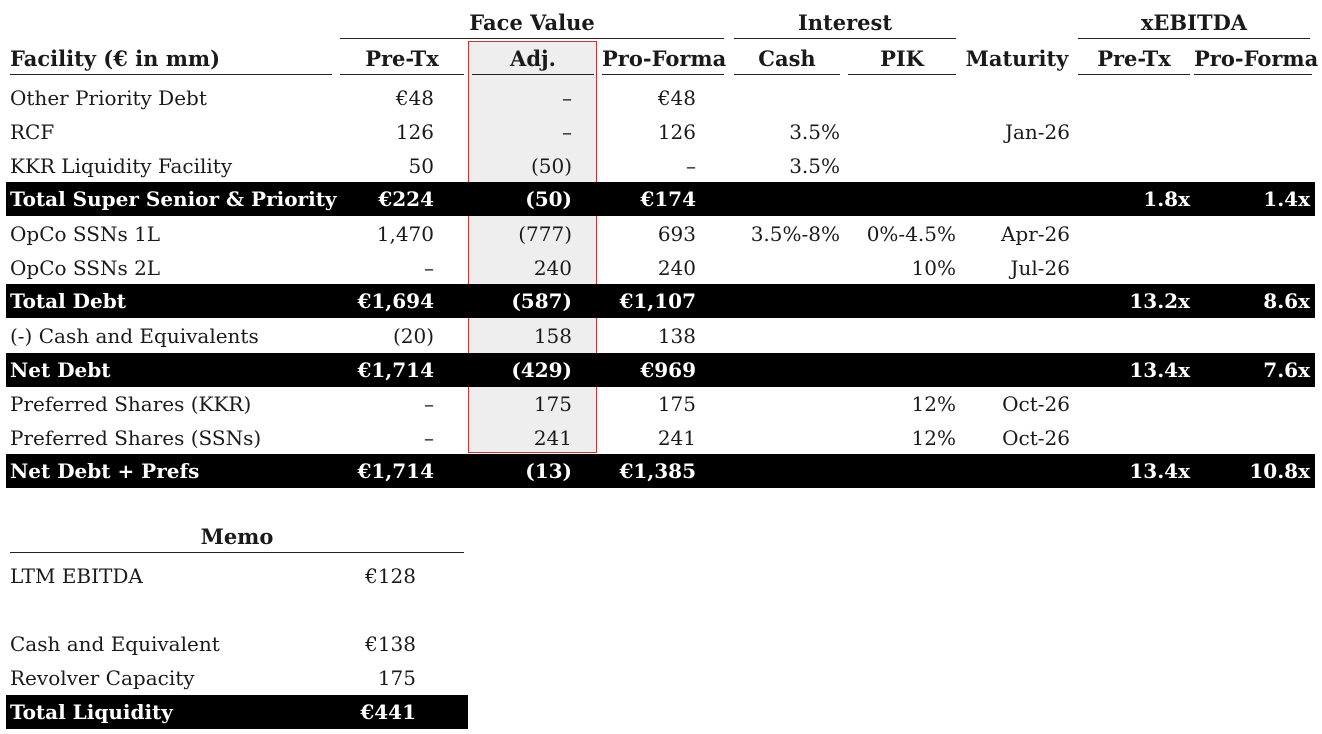  What do you see at coordinates (548, 471) in the screenshot?
I see `cell-adj: (13)` at bounding box center [548, 471].